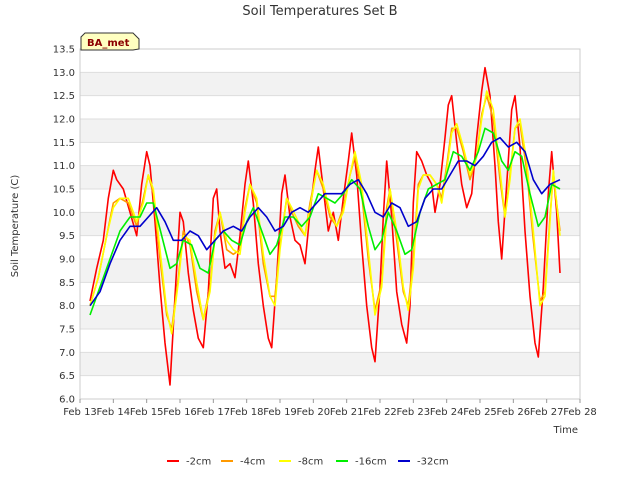 This screenshot has height=480, width=640. Describe the element at coordinates (67, 330) in the screenshot. I see `y-tick-label: 7.5` at that location.